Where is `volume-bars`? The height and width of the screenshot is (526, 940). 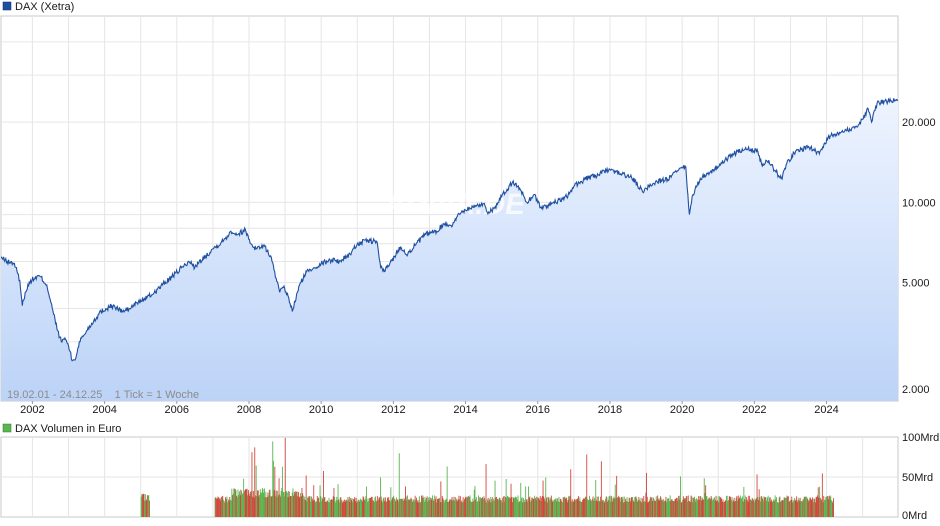
volume-bars is located at coordinates (487, 477).